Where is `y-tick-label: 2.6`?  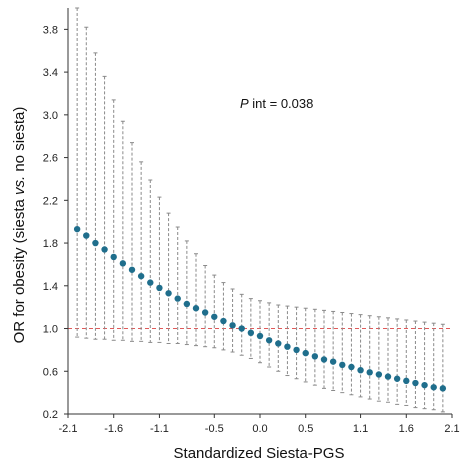
y-tick-label: 2.6 is located at coordinates (50, 159).